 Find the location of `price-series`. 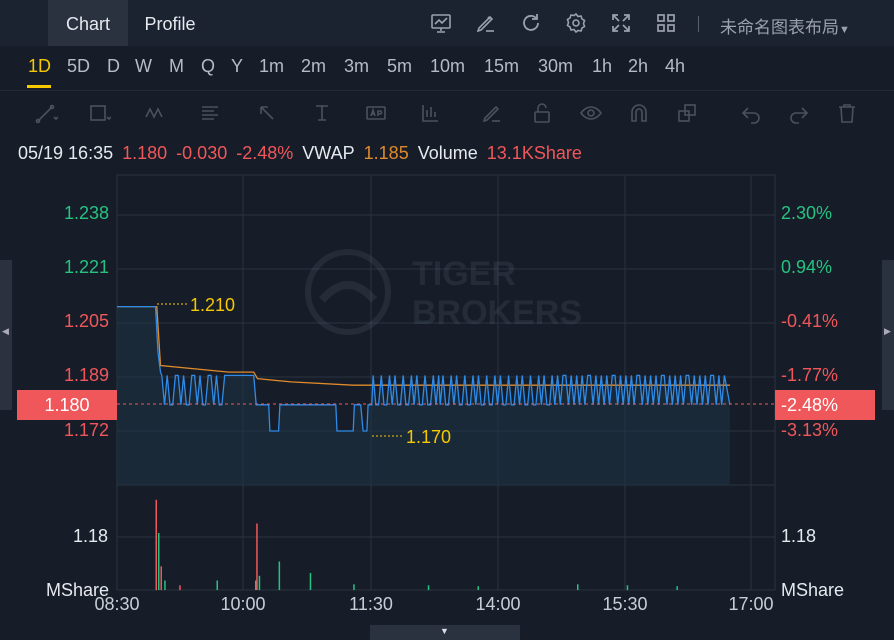

price-series is located at coordinates (424, 368).